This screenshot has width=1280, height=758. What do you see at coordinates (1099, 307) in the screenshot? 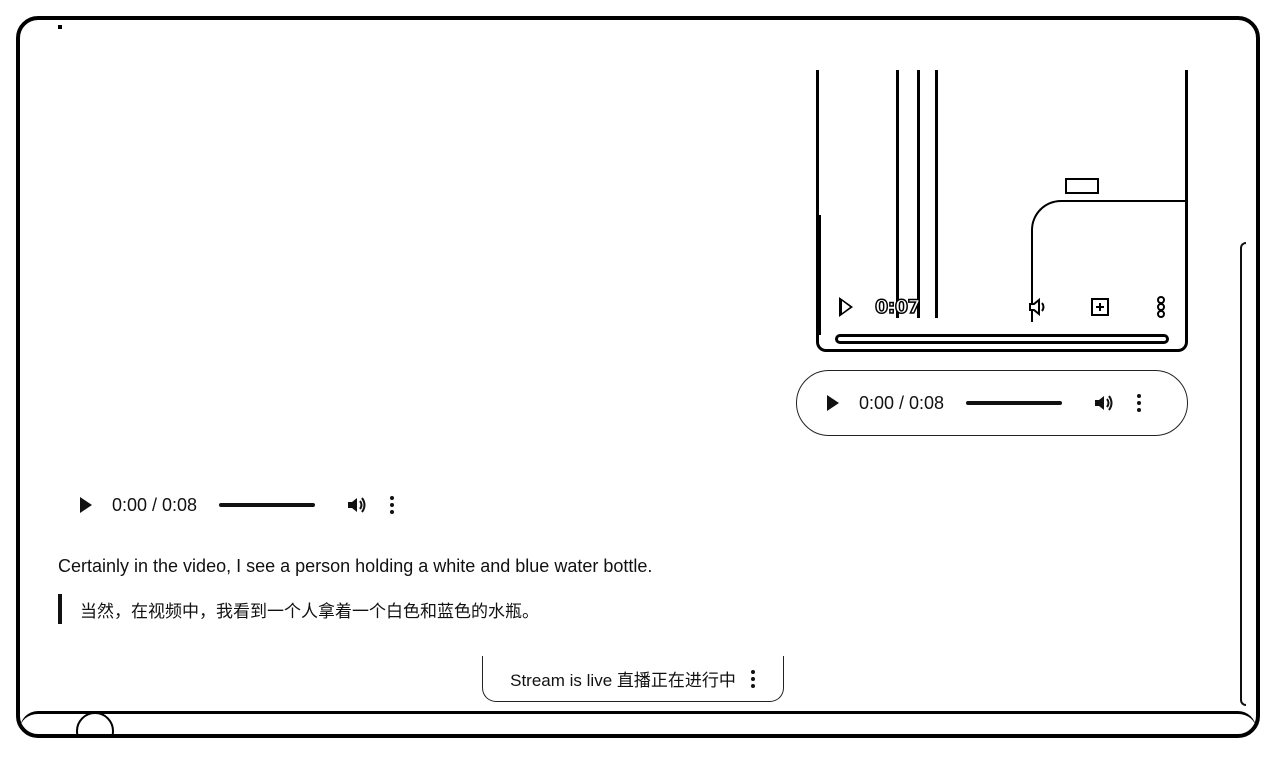
I see `fullscreen-icon` at bounding box center [1099, 307].